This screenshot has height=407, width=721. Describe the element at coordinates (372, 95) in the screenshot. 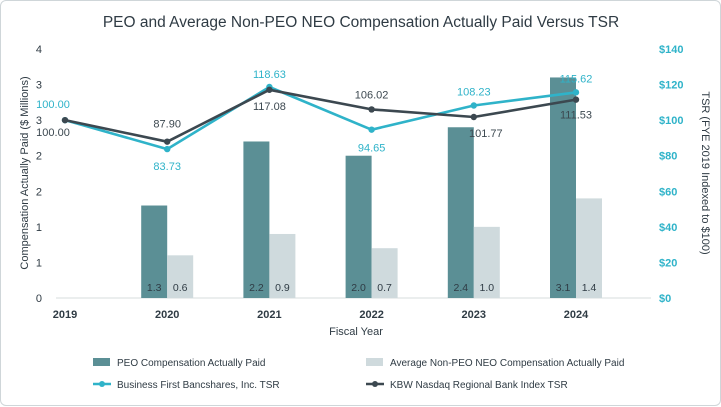

I see `kbw-label-2022: 106.02` at that location.